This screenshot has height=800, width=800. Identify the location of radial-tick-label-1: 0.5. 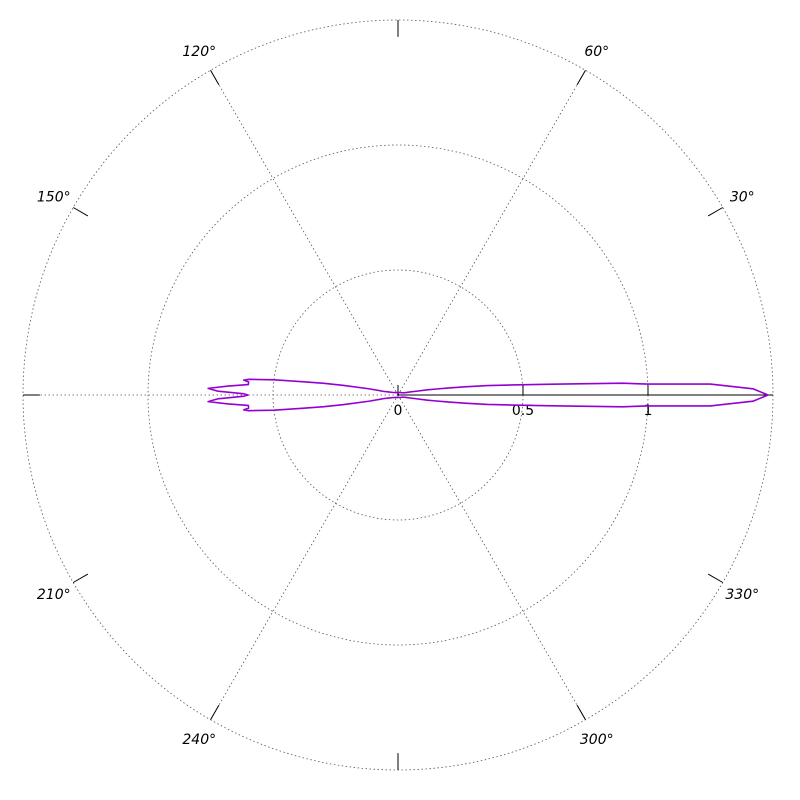
(523, 411).